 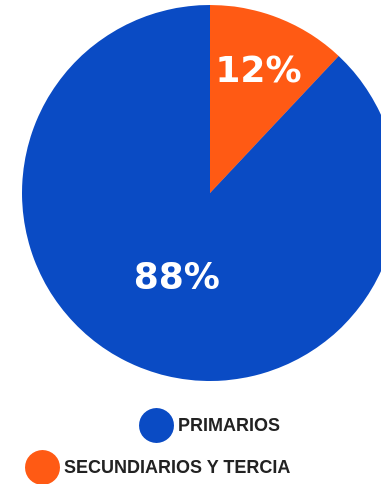 I want to click on slice-value-label-primarios: 88%, so click(x=177, y=276).